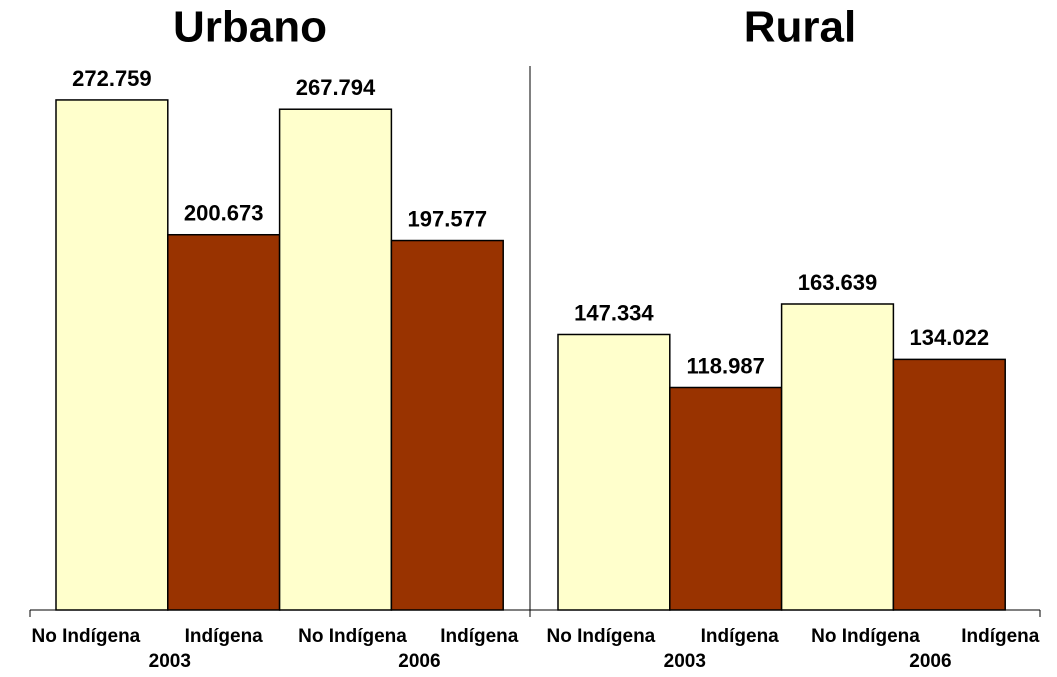 This screenshot has width=1057, height=677. What do you see at coordinates (838, 282) in the screenshot?
I see `data-label: 163.639` at bounding box center [838, 282].